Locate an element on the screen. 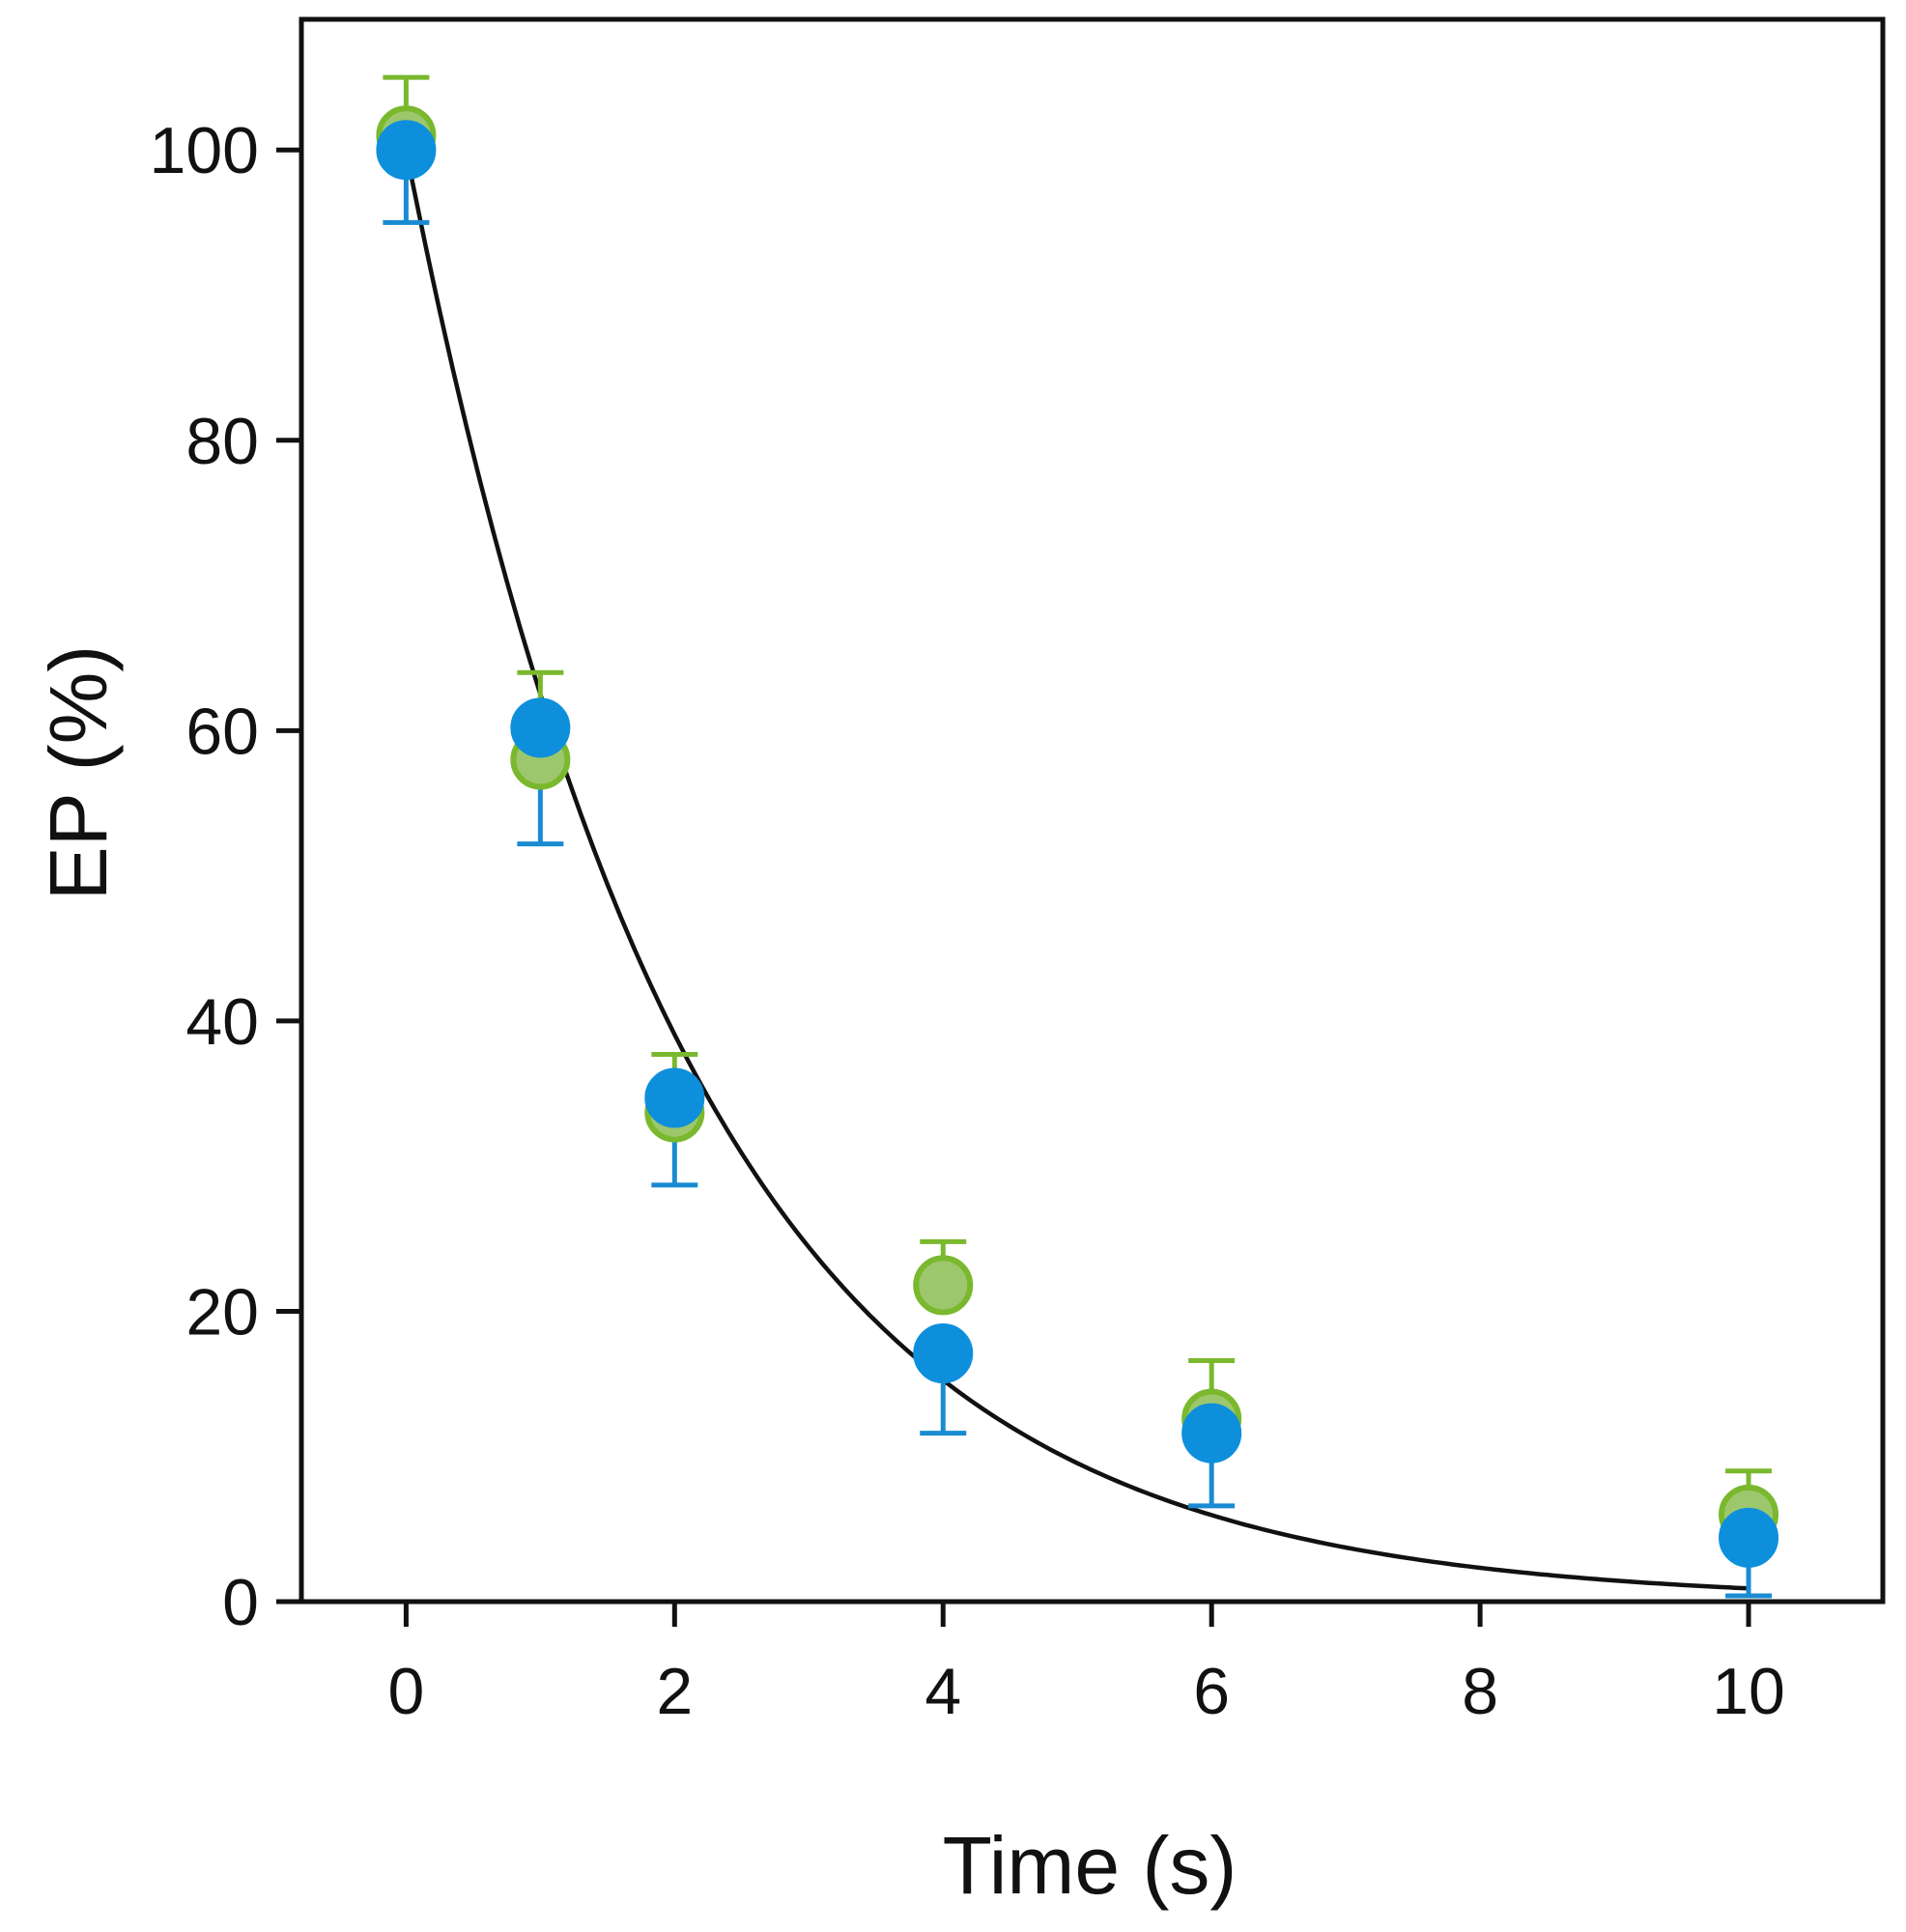 Image resolution: width=1906 pixels, height=1932 pixels. y-tick-label: 20 is located at coordinates (222, 1312).